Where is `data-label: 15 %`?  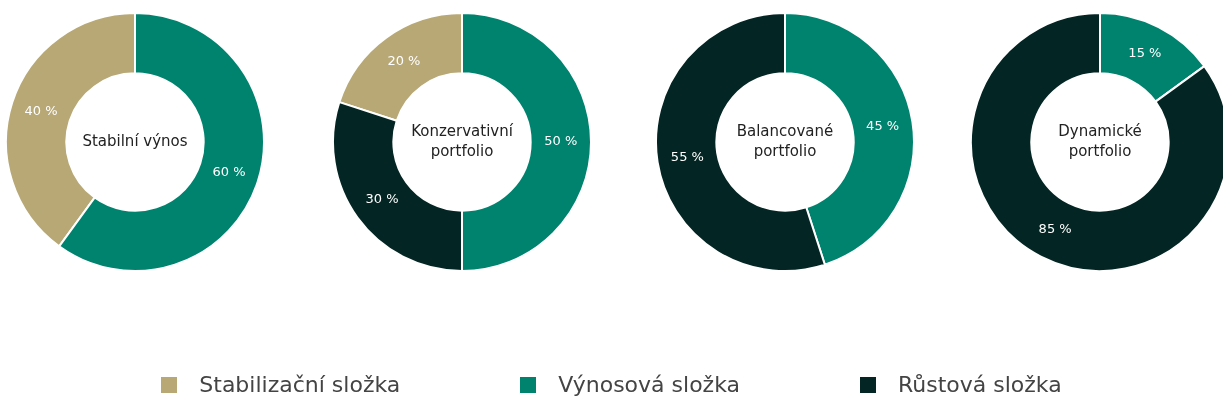 data-label: 15 % is located at coordinates (1145, 53).